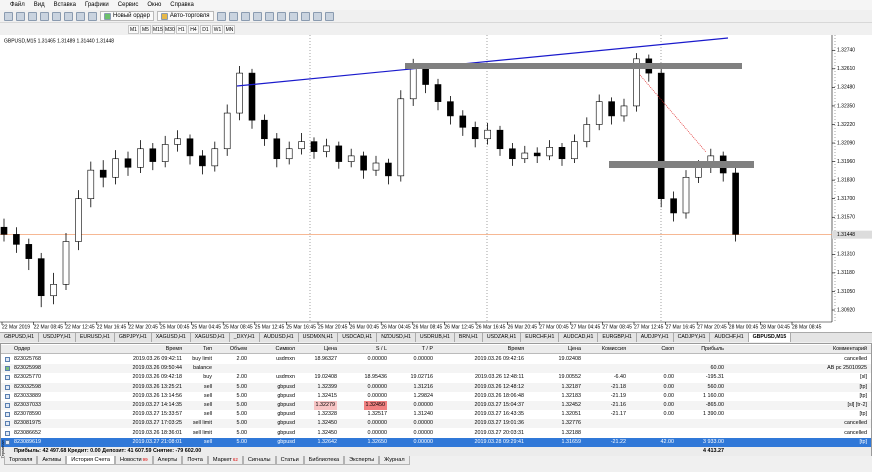  What do you see at coordinates (713, 414) in the screenshot?
I see `cell: 1 390.00` at bounding box center [713, 414].